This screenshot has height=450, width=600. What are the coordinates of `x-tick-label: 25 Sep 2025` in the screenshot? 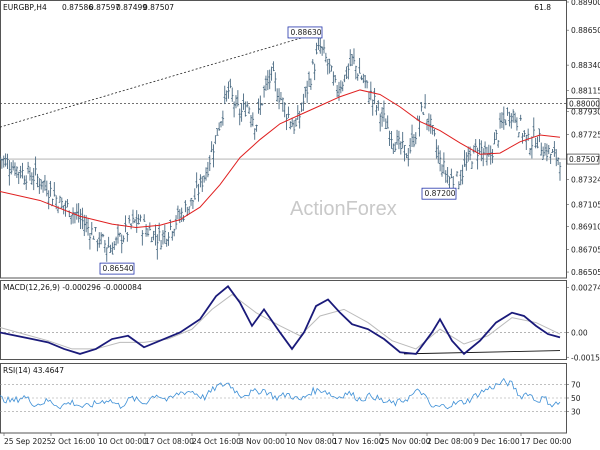 It's located at (28, 441).